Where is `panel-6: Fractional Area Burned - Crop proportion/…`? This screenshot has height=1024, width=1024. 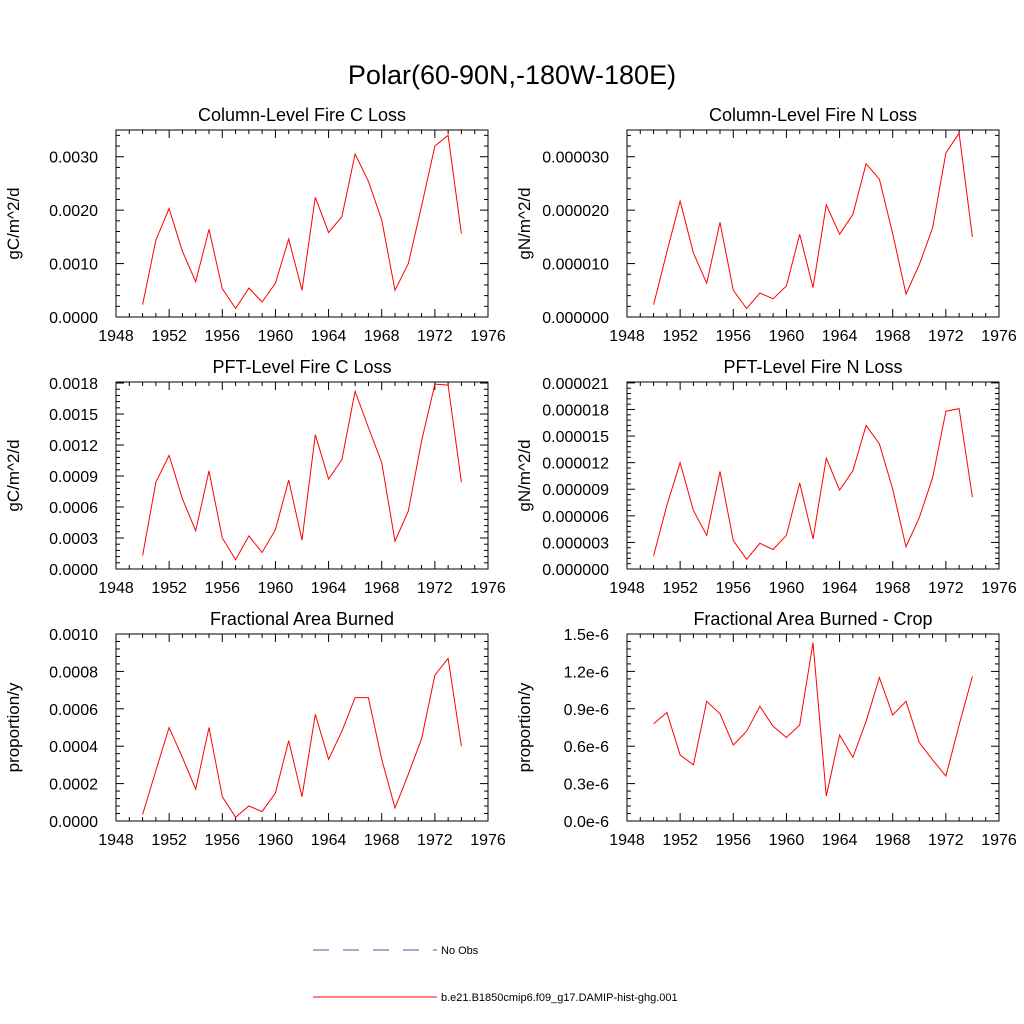 panel-6: Fractional Area Burned - Crop proportion/… is located at coordinates (766, 729).